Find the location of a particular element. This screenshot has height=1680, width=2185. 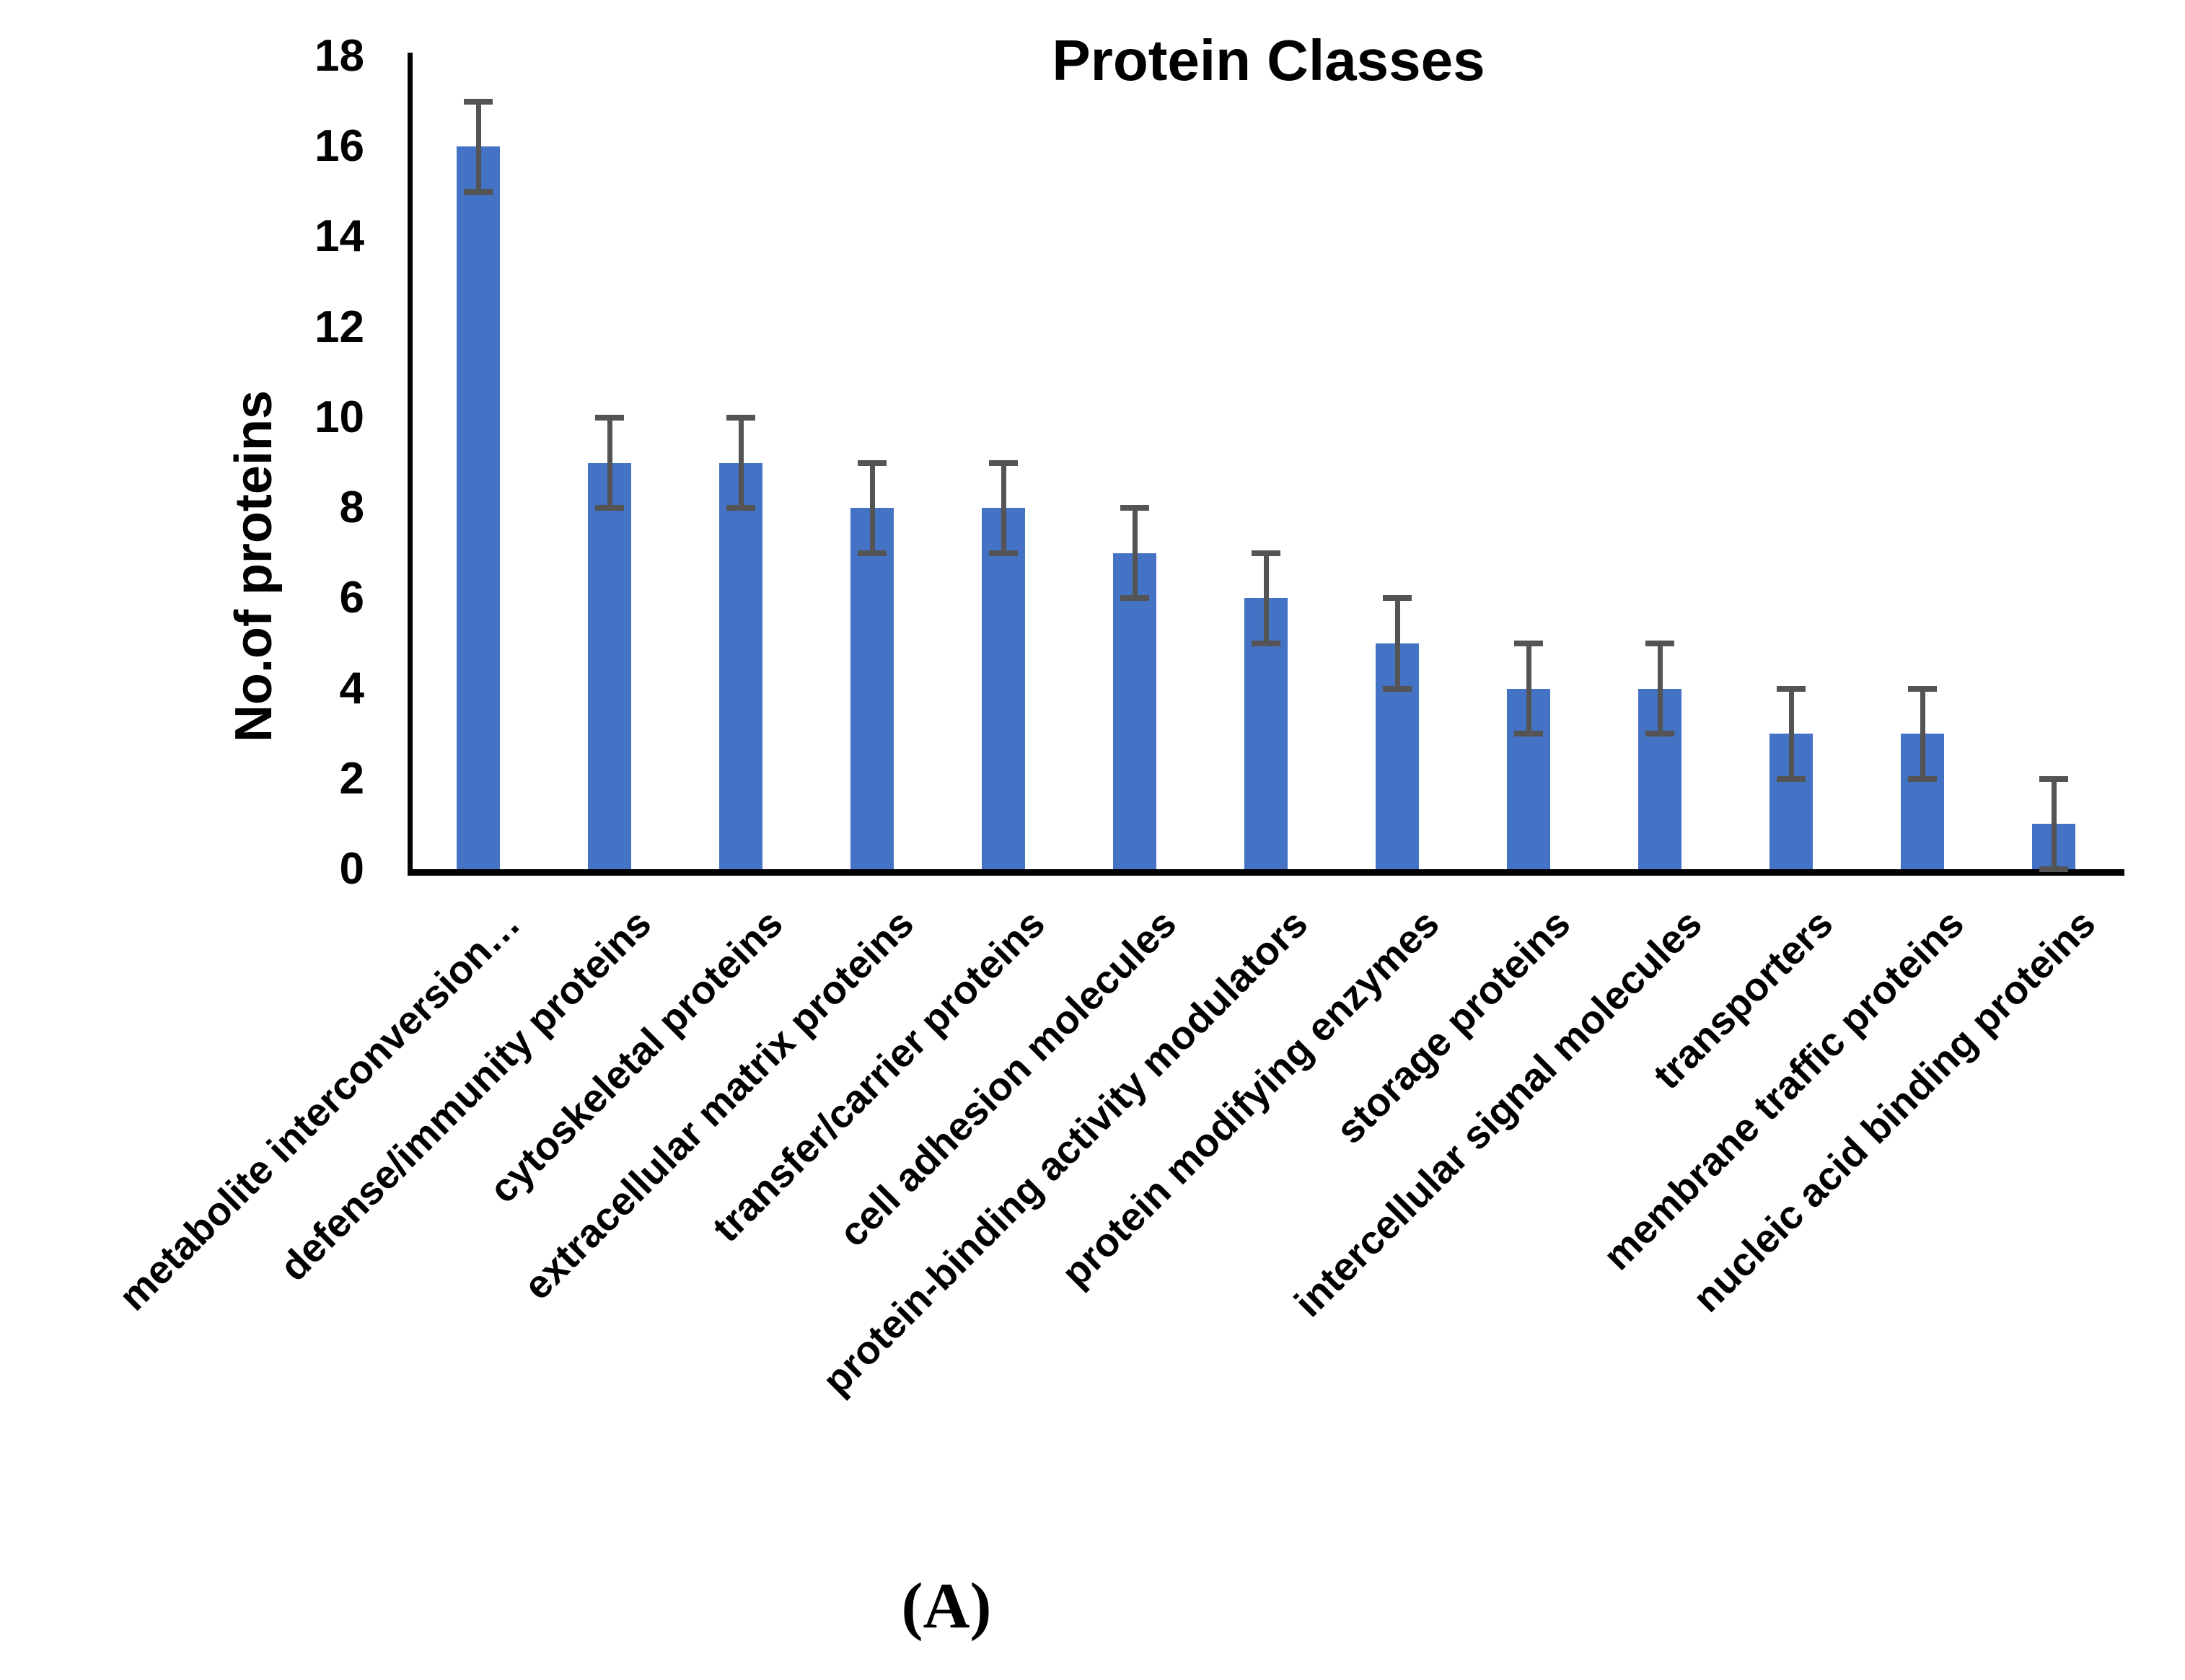

y-tick-label-2: 2 is located at coordinates (351, 778).